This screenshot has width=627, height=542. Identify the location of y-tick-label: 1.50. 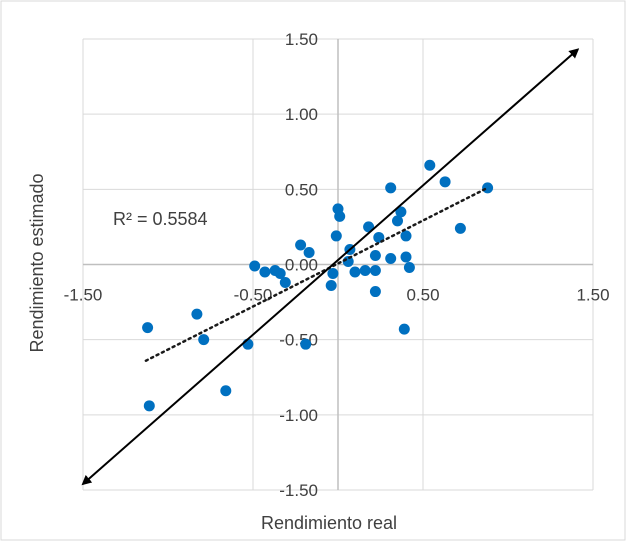
(301, 39).